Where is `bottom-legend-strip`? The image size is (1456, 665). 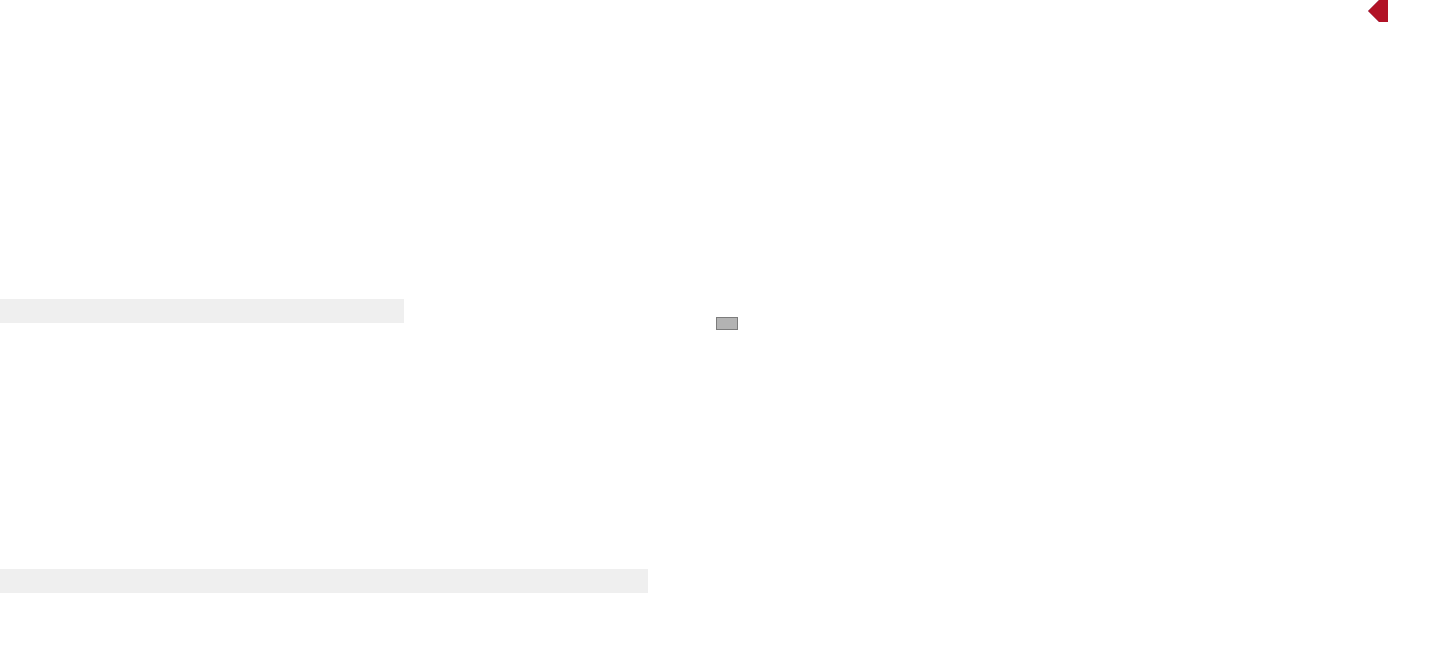
bottom-legend-strip is located at coordinates (324, 581).